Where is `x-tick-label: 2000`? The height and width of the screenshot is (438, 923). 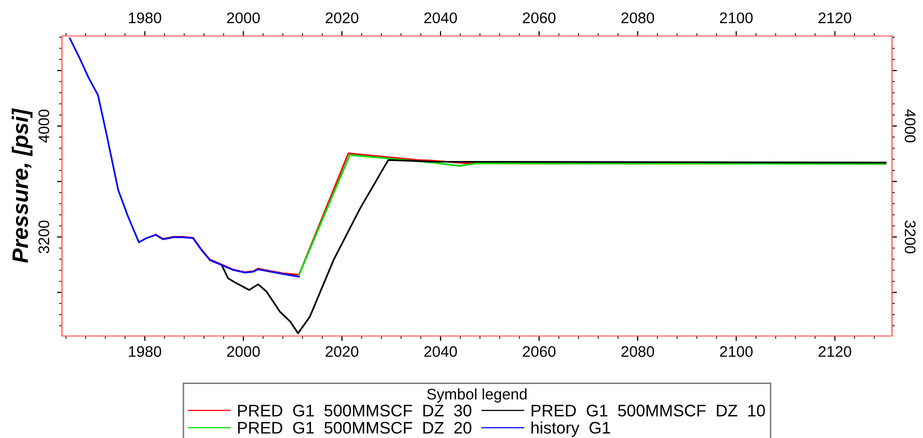 x-tick-label: 2000 is located at coordinates (243, 351).